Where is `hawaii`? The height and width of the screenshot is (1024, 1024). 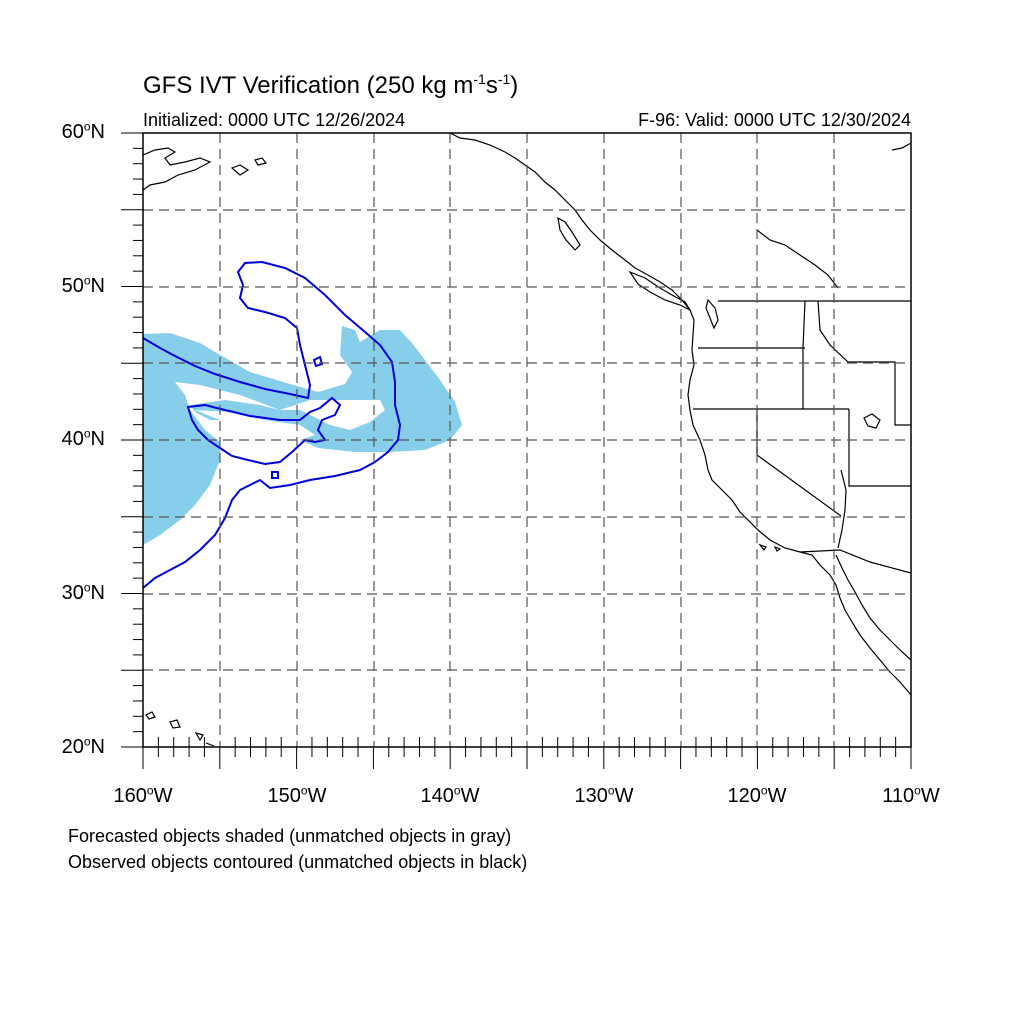 hawaii is located at coordinates (180, 729).